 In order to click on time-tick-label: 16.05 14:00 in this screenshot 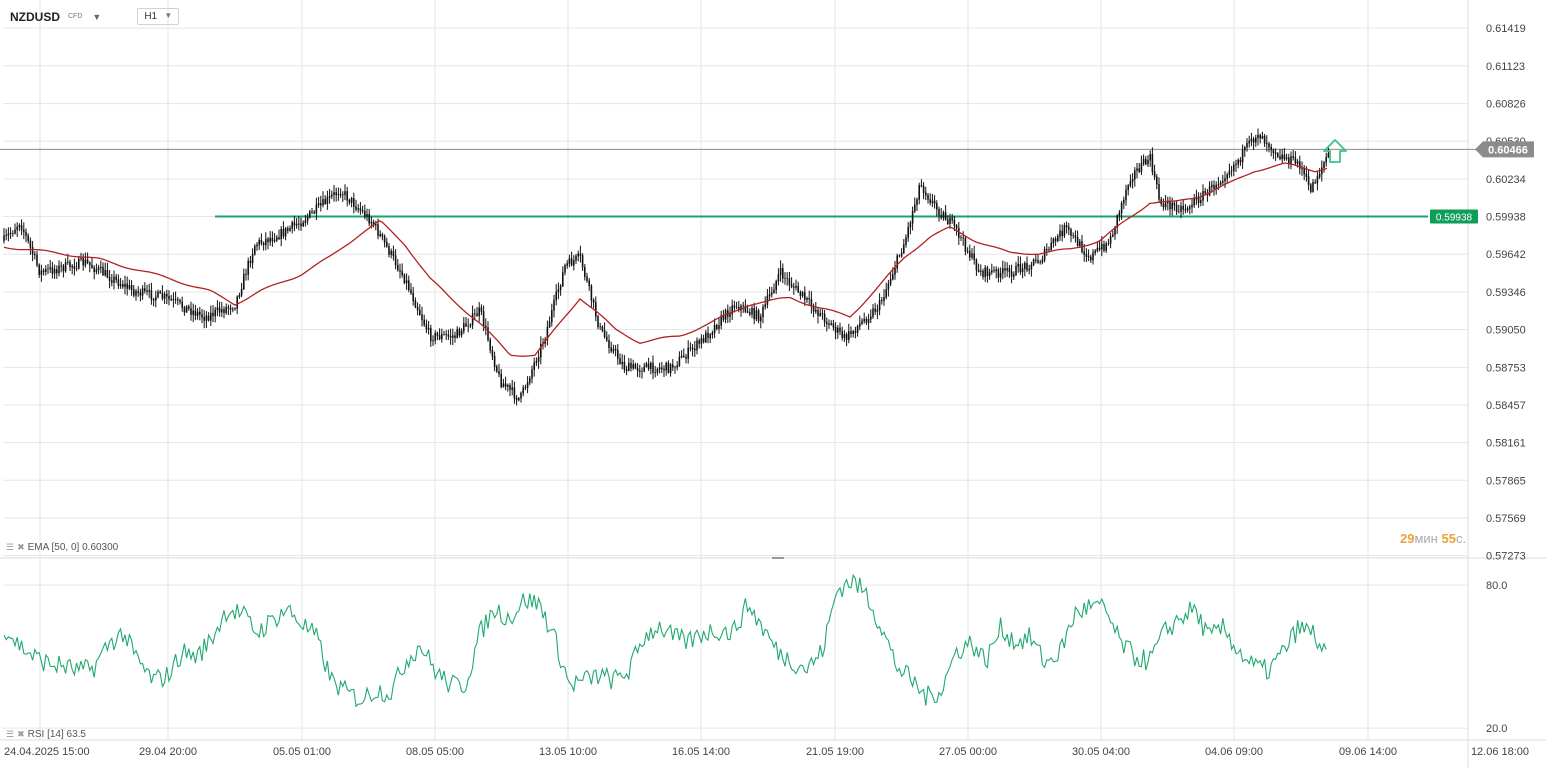, I will do `click(701, 752)`.